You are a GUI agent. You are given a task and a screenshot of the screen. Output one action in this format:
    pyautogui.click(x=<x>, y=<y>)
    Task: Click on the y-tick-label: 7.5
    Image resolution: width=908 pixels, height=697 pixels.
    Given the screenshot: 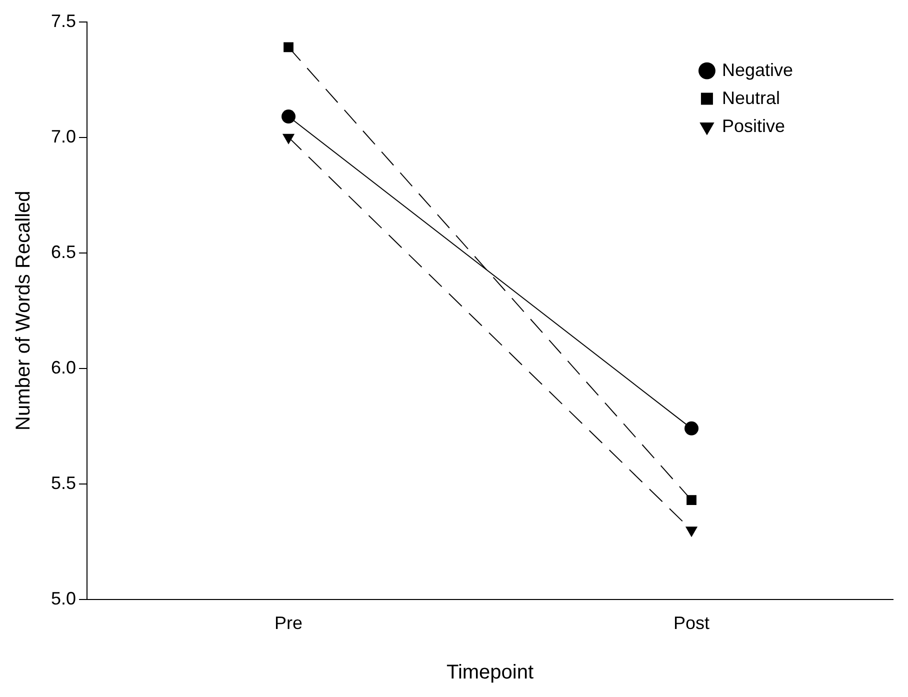 What is the action you would take?
    pyautogui.click(x=63, y=20)
    